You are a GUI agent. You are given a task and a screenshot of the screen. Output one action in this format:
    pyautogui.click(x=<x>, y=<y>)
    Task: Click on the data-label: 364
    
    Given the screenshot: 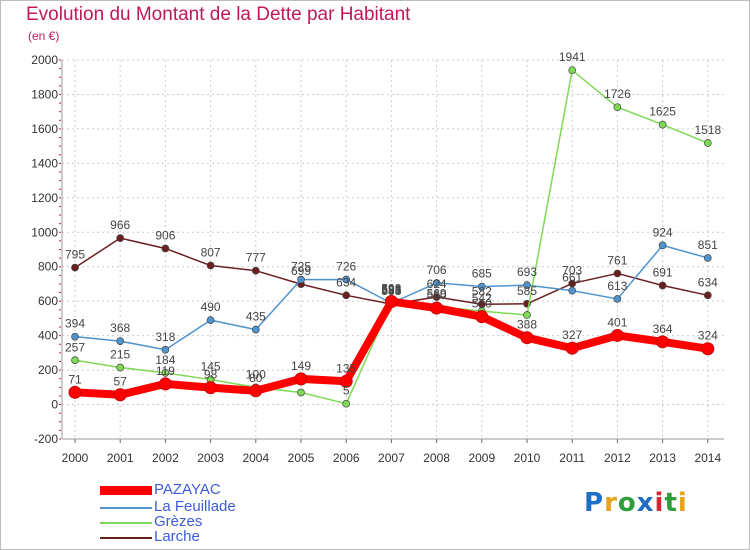 What is the action you would take?
    pyautogui.click(x=663, y=329)
    